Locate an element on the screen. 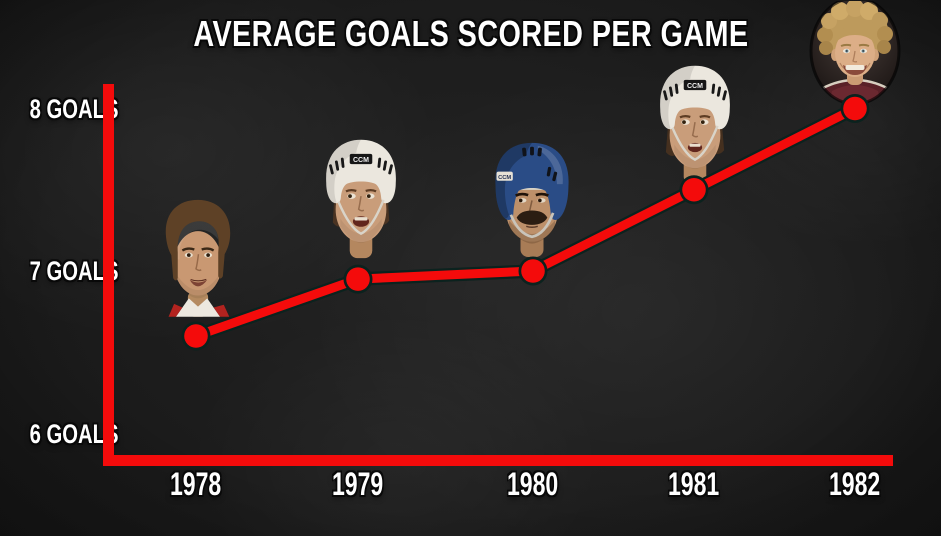 The image size is (941, 536). x-axis-label: 1980 is located at coordinates (533, 484).